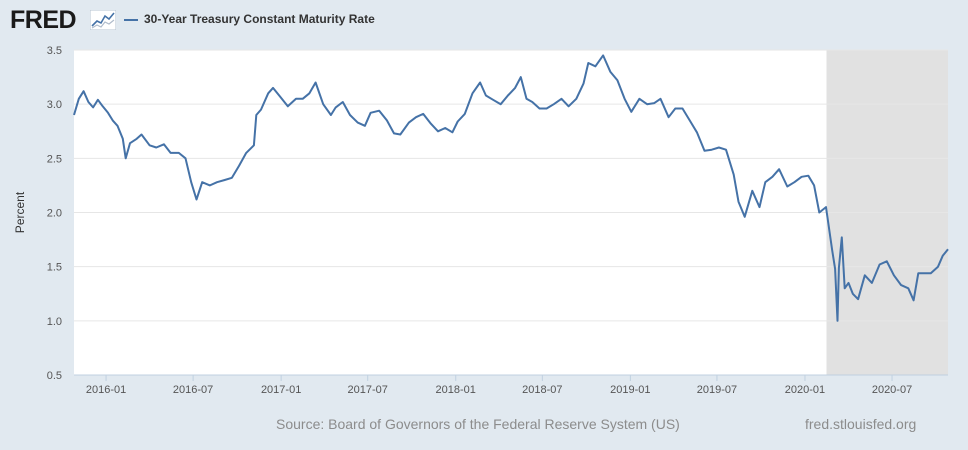  I want to click on legend-swatch, so click(131, 20).